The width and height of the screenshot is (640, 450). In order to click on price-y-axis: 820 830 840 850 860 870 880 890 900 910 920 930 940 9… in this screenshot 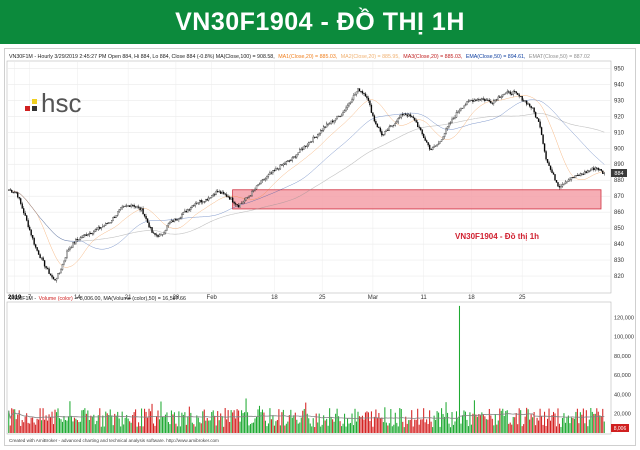, I will do `click(619, 173)`.